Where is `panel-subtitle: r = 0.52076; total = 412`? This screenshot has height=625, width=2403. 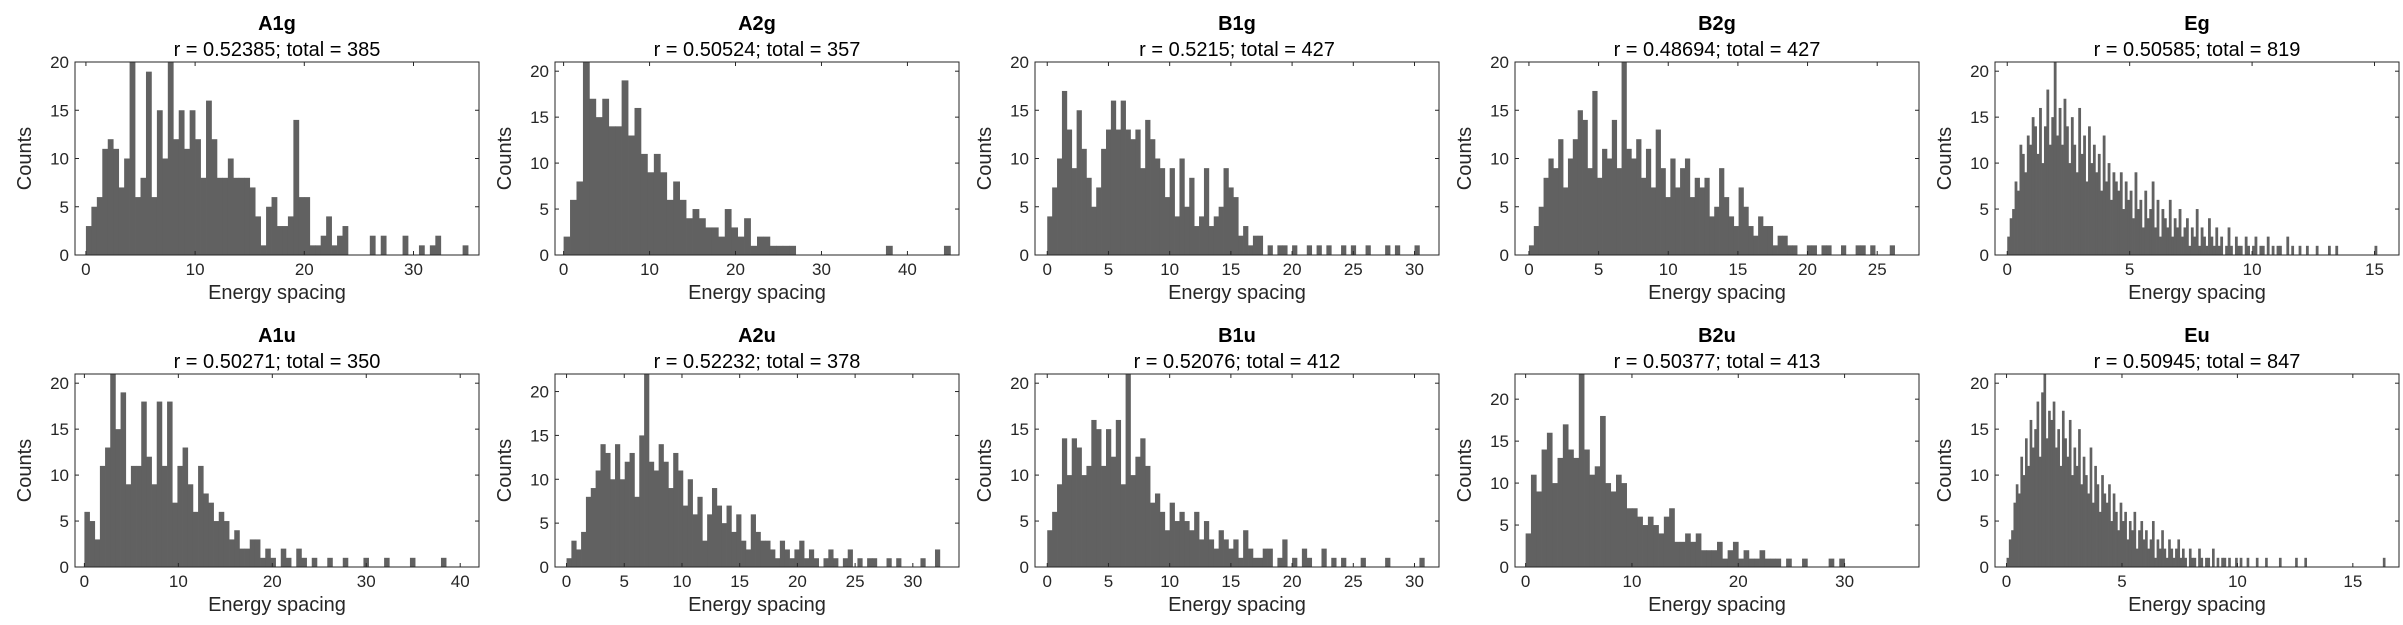 panel-subtitle: r = 0.52076; total = 412 is located at coordinates (1237, 362).